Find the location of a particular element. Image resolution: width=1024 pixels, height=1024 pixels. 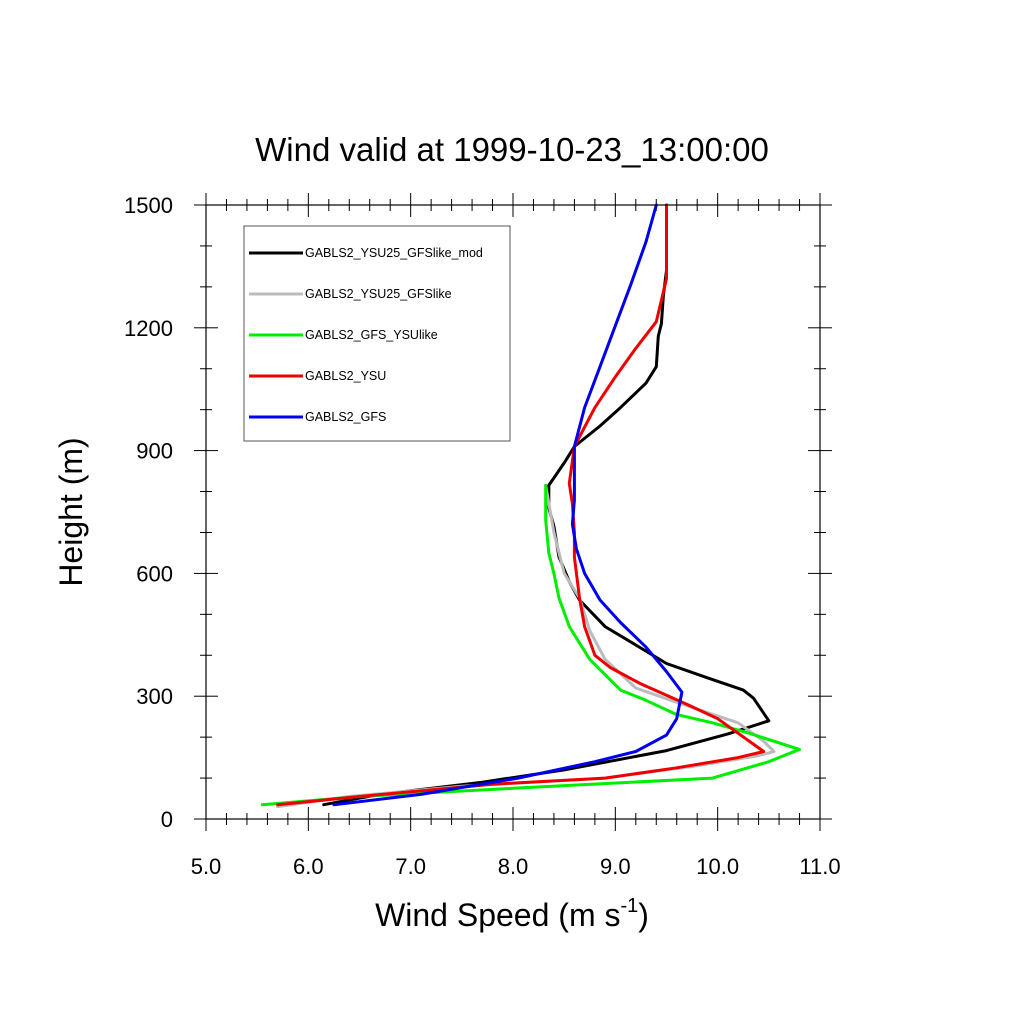

y-tick-label: 300 is located at coordinates (154, 696).